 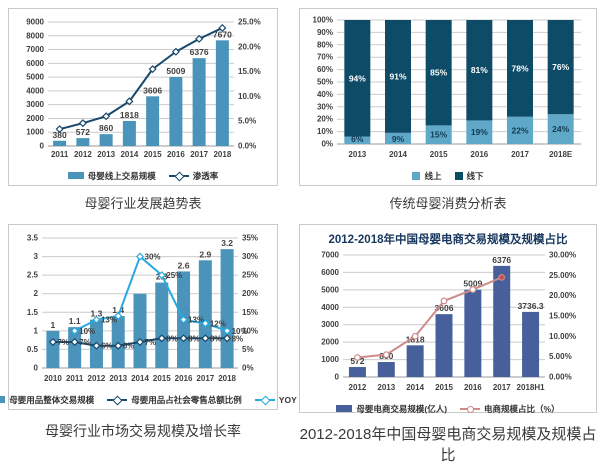 What do you see at coordinates (323, 20) in the screenshot?
I see `y-axis-tick: 100%` at bounding box center [323, 20].